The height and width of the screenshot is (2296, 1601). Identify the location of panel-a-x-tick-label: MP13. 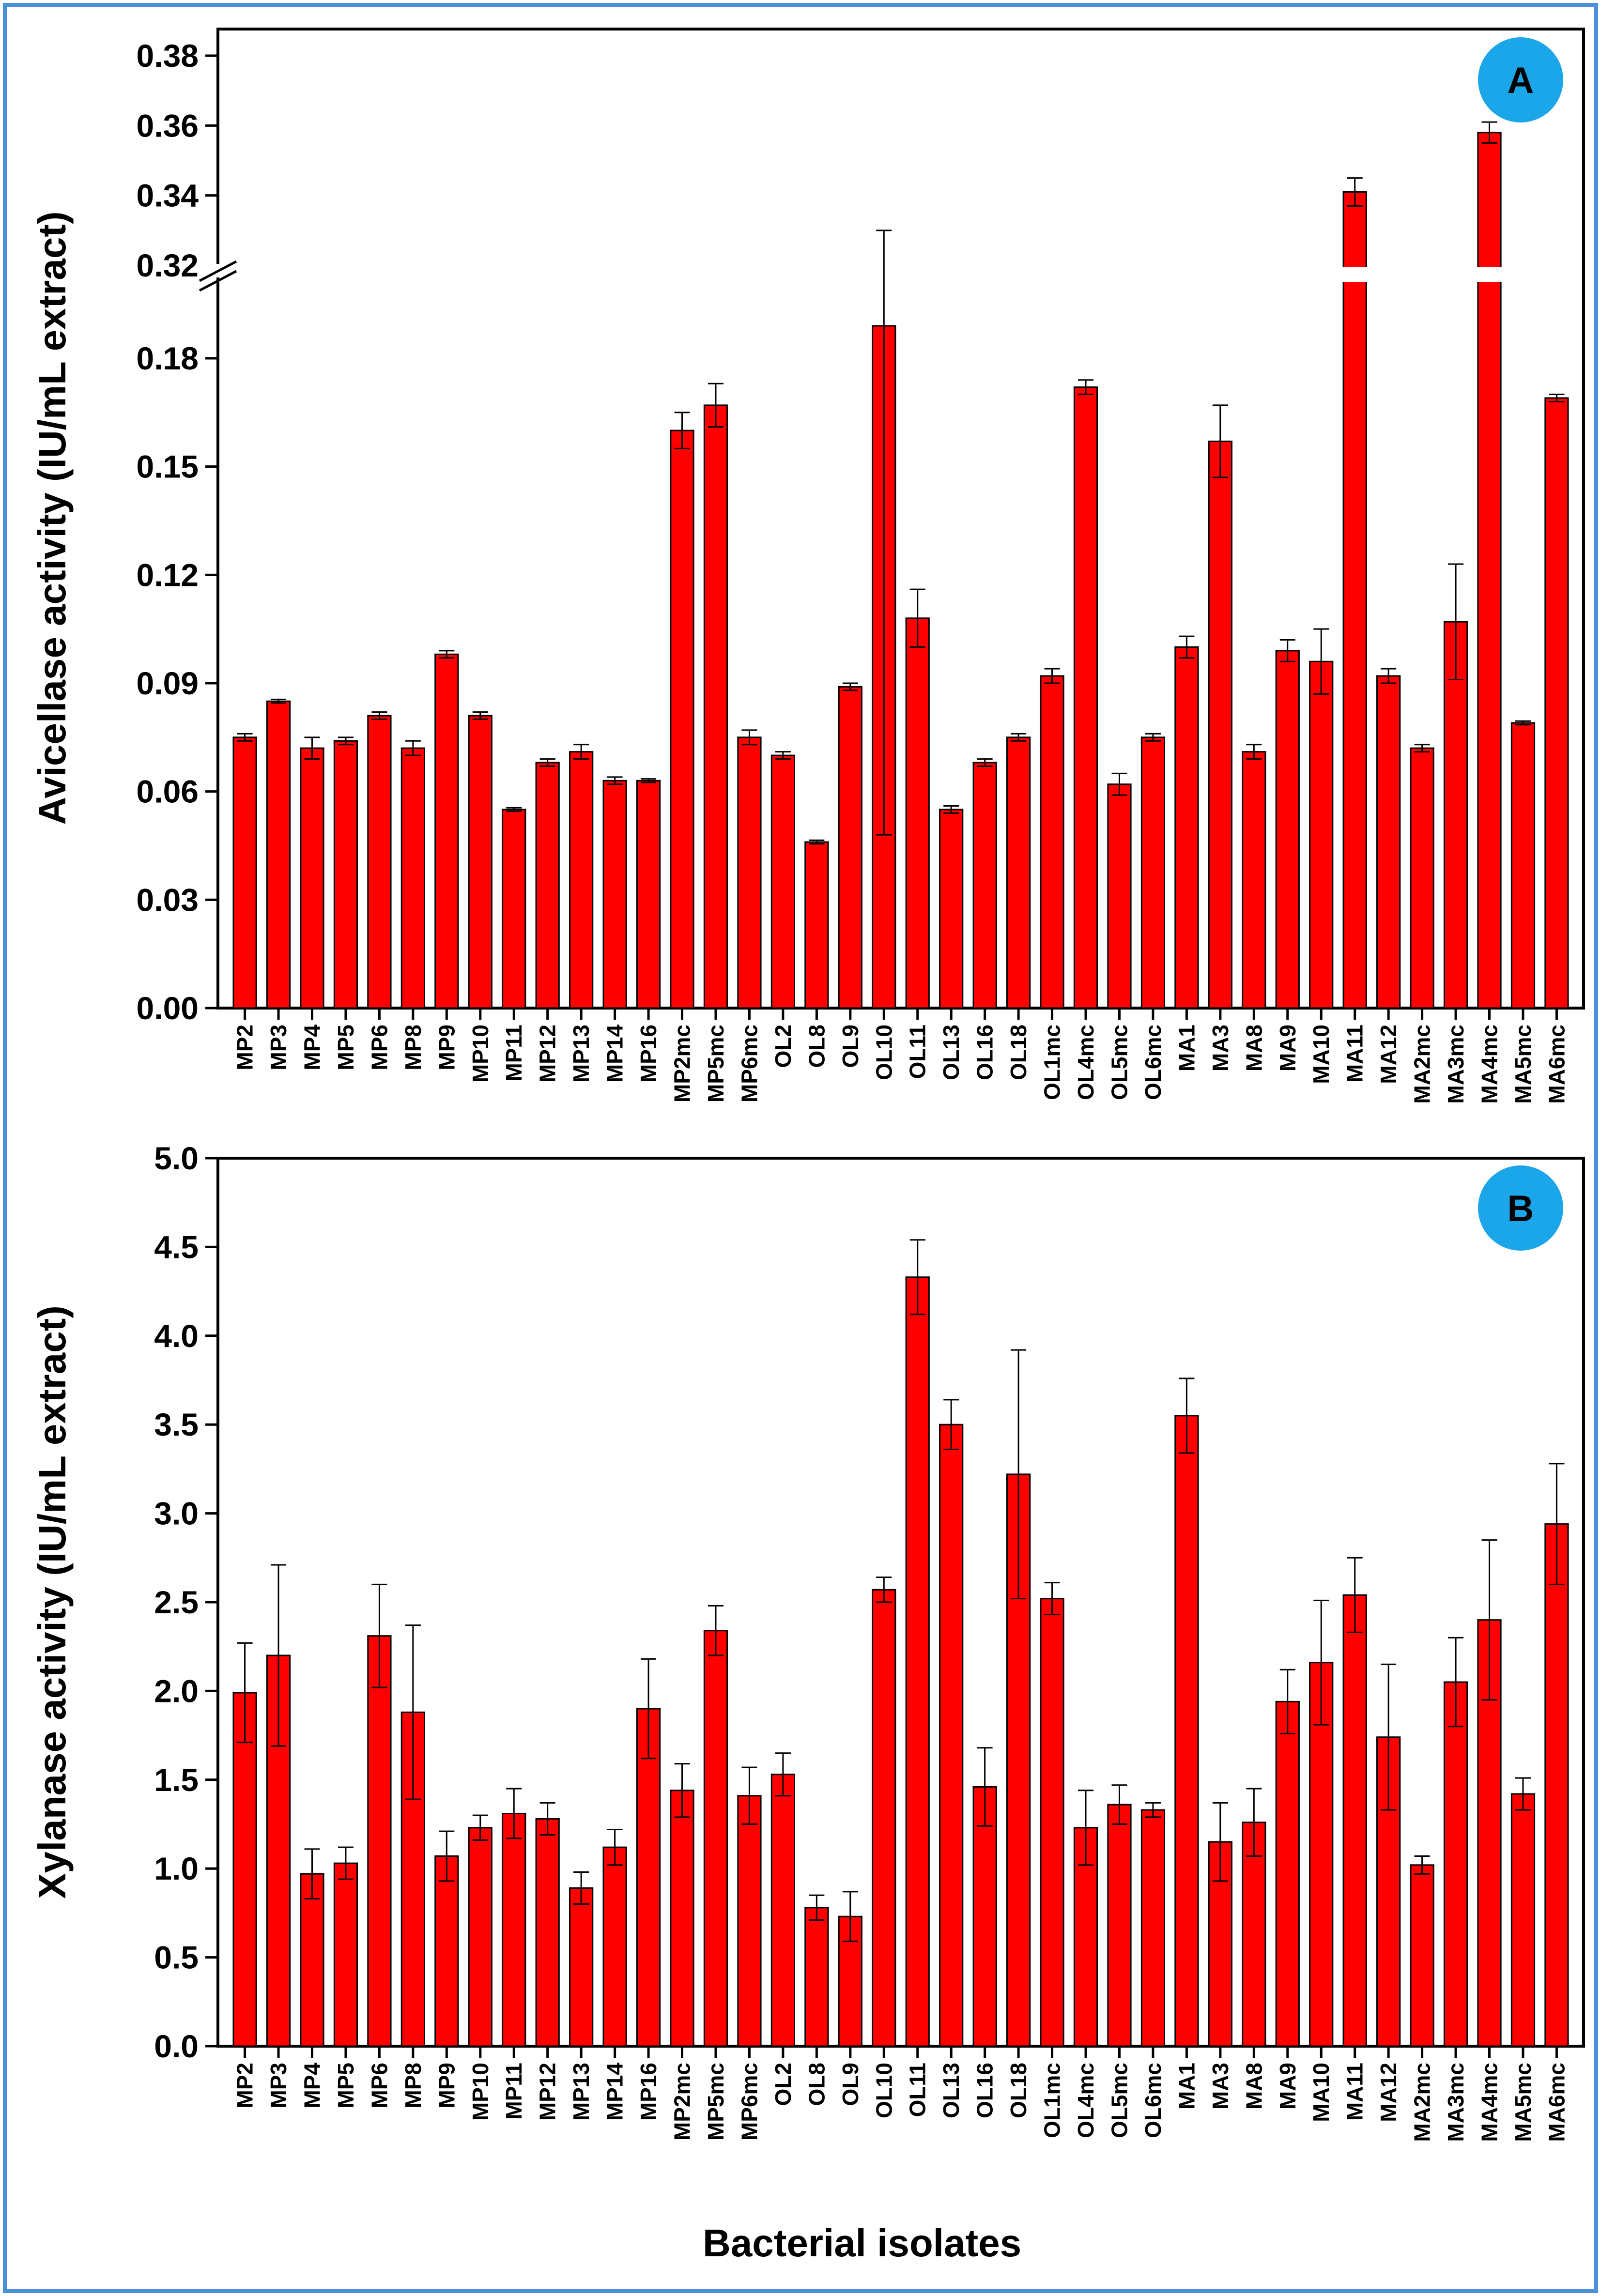
(581, 1054).